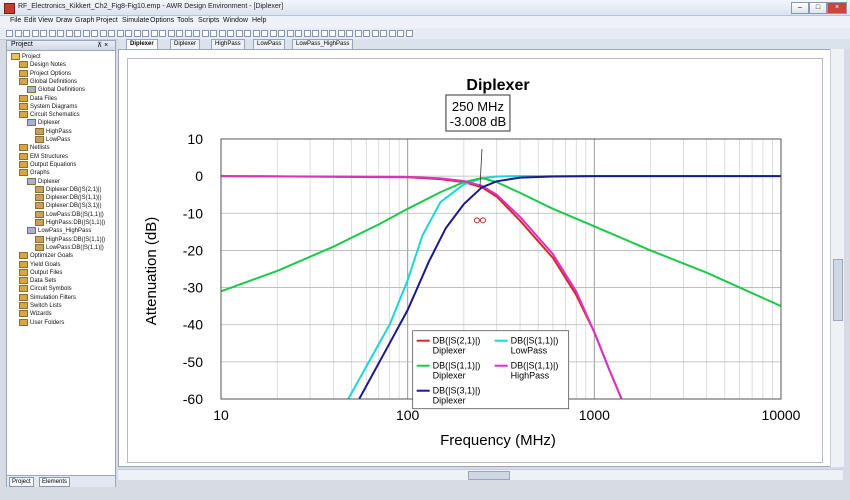  I want to click on tree-item: Output Equations, so click(47, 164).